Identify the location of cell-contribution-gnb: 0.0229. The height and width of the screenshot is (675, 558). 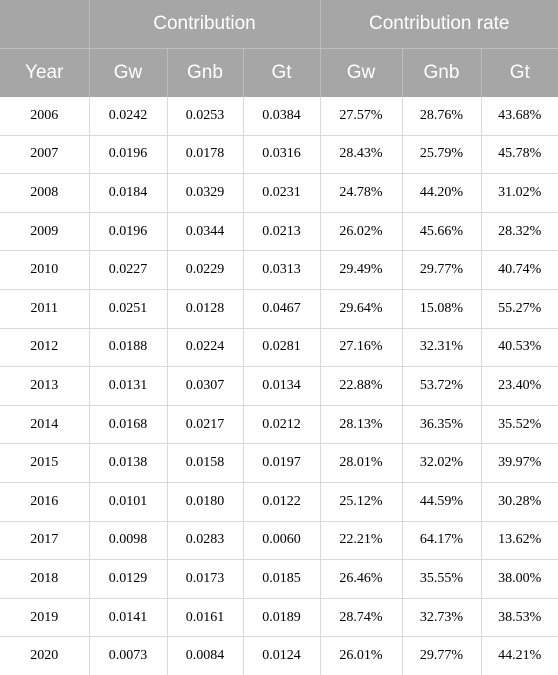
(204, 270).